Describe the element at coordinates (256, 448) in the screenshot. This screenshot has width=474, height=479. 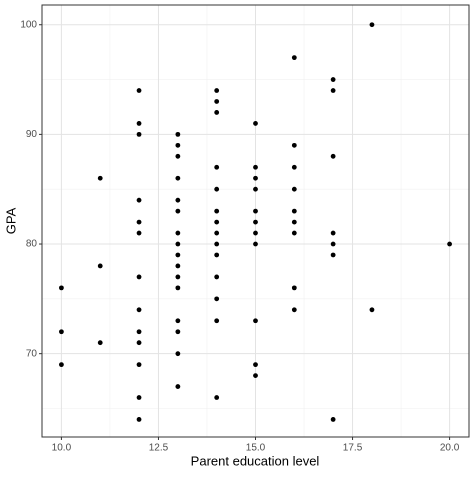
I see `x-tick-label: 15.0` at that location.